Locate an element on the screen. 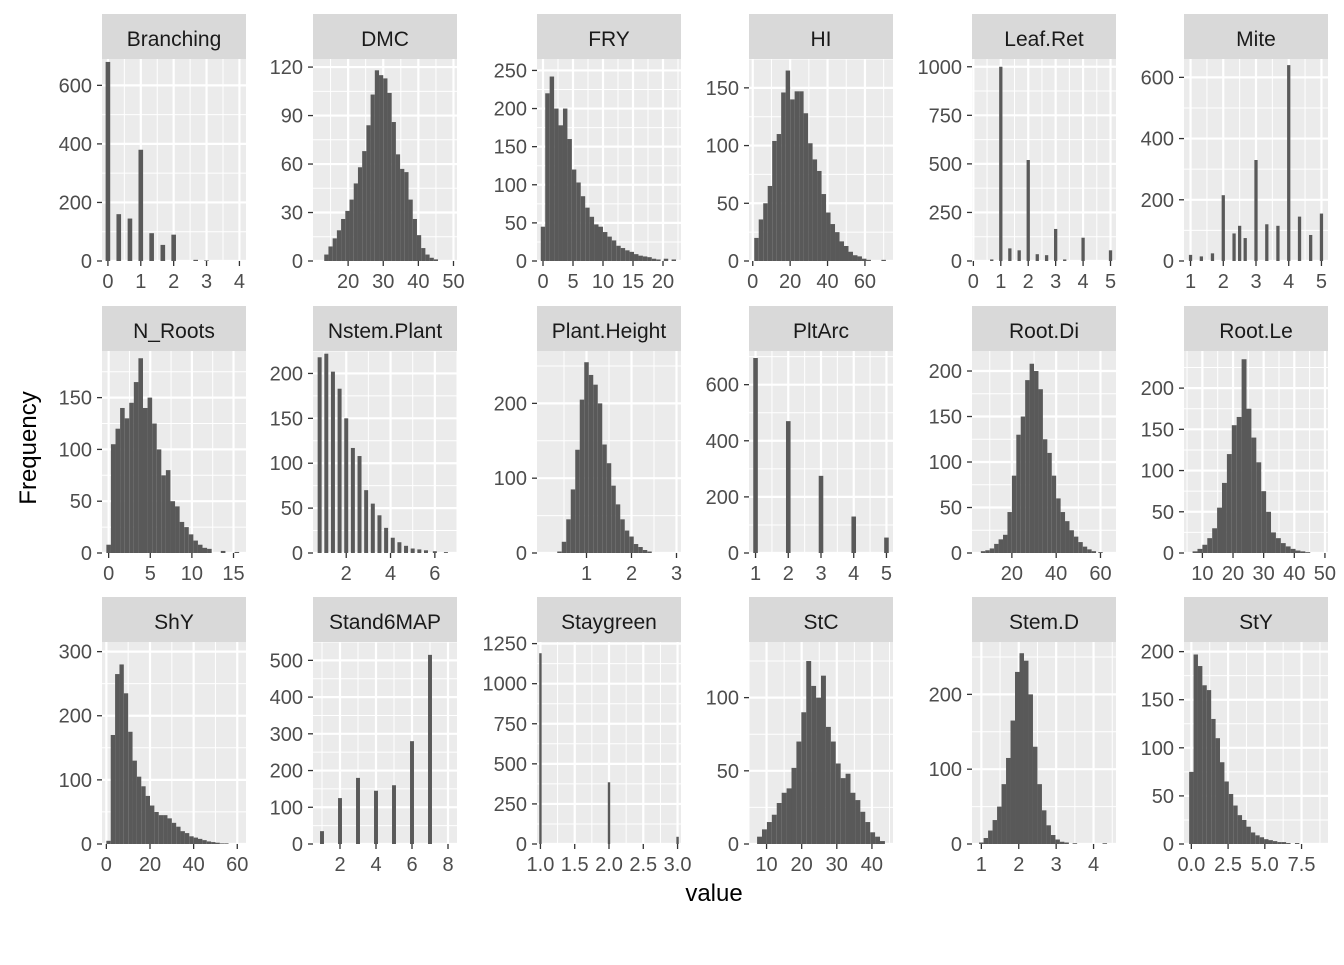 The width and height of the screenshot is (1344, 965). x-tick-label: 4 is located at coordinates (1093, 865).